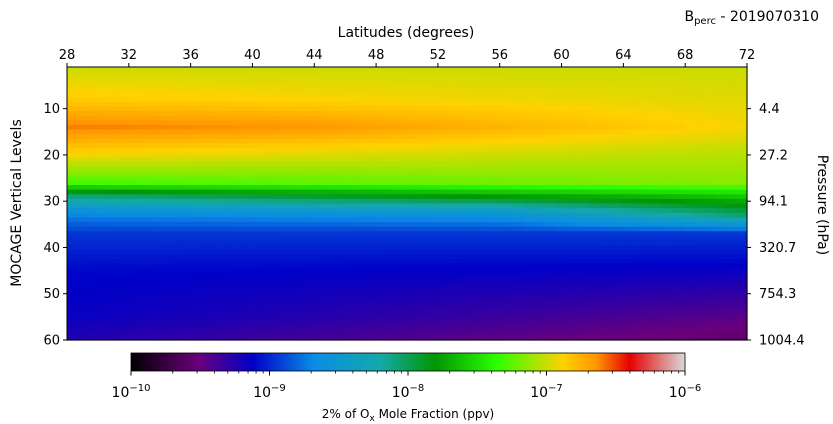 The image size is (833, 424). What do you see at coordinates (705, 21) in the screenshot?
I see `title-sub: perc` at bounding box center [705, 21].